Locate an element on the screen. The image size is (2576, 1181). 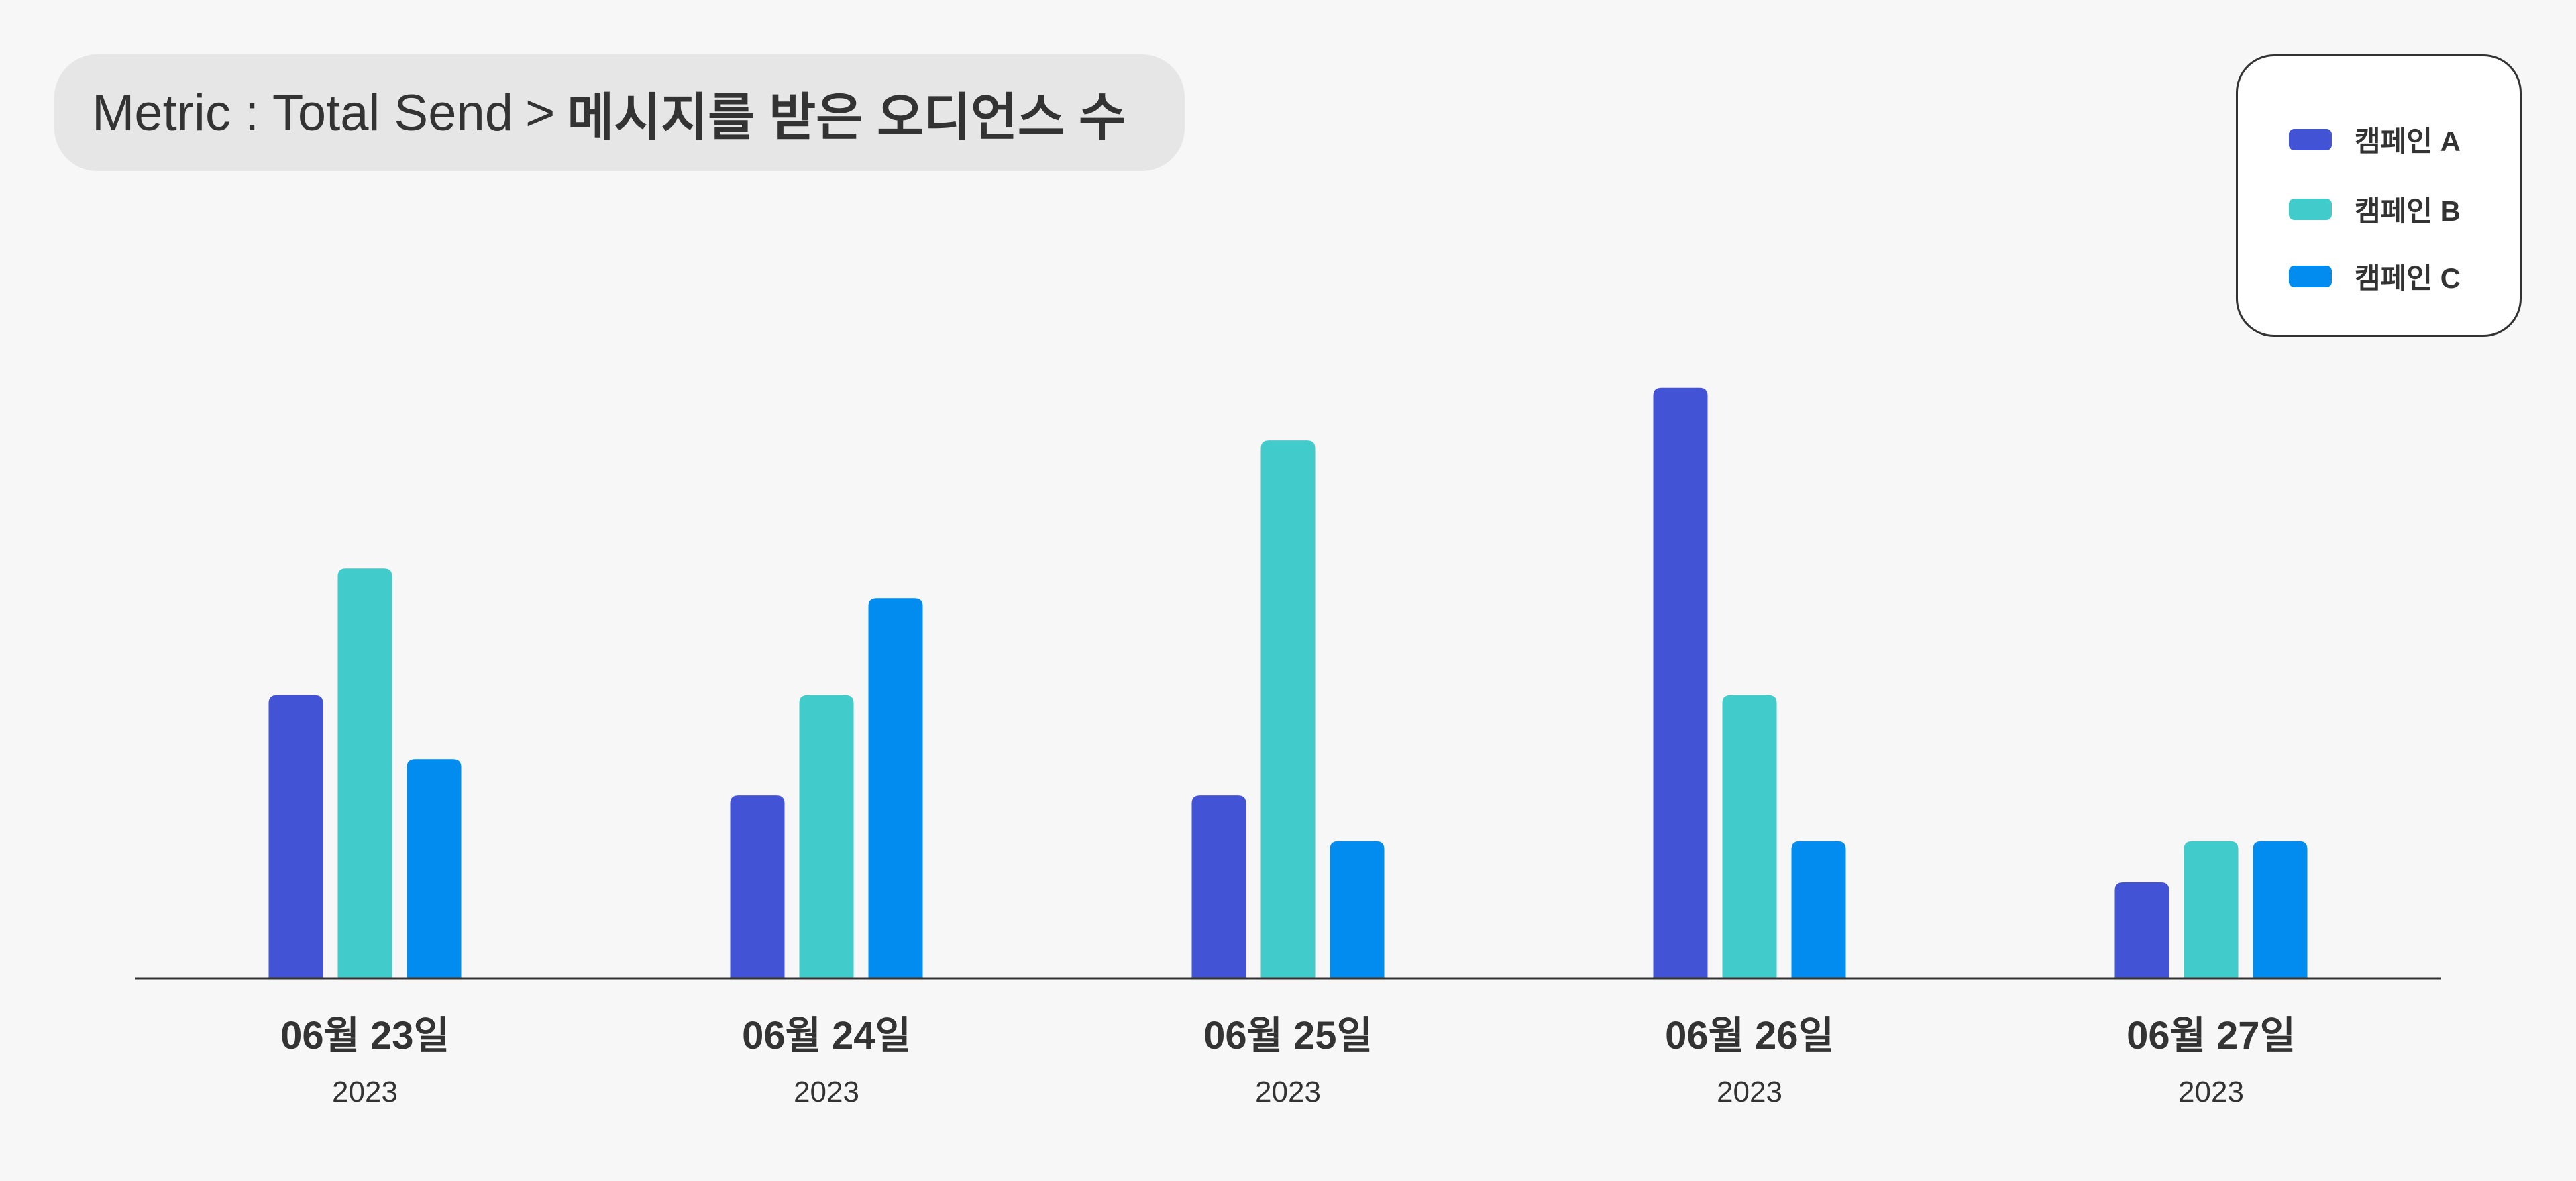
legend-label-b: 캠페인 B is located at coordinates (2408, 211).